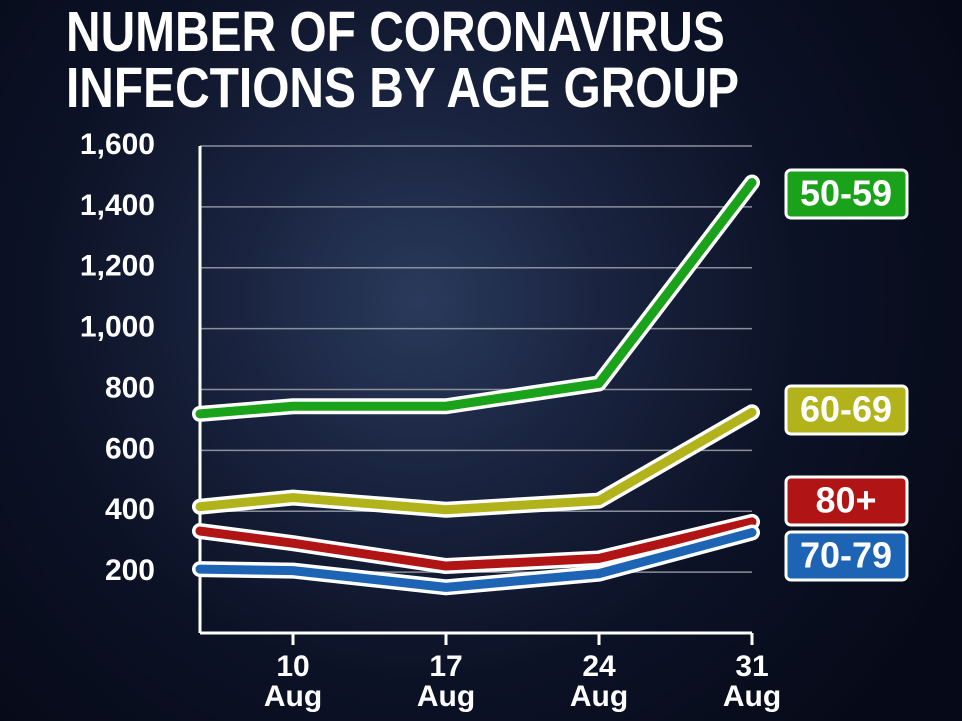 Image resolution: width=962 pixels, height=721 pixels. I want to click on x-tick-label: 17 Aug, so click(446, 681).